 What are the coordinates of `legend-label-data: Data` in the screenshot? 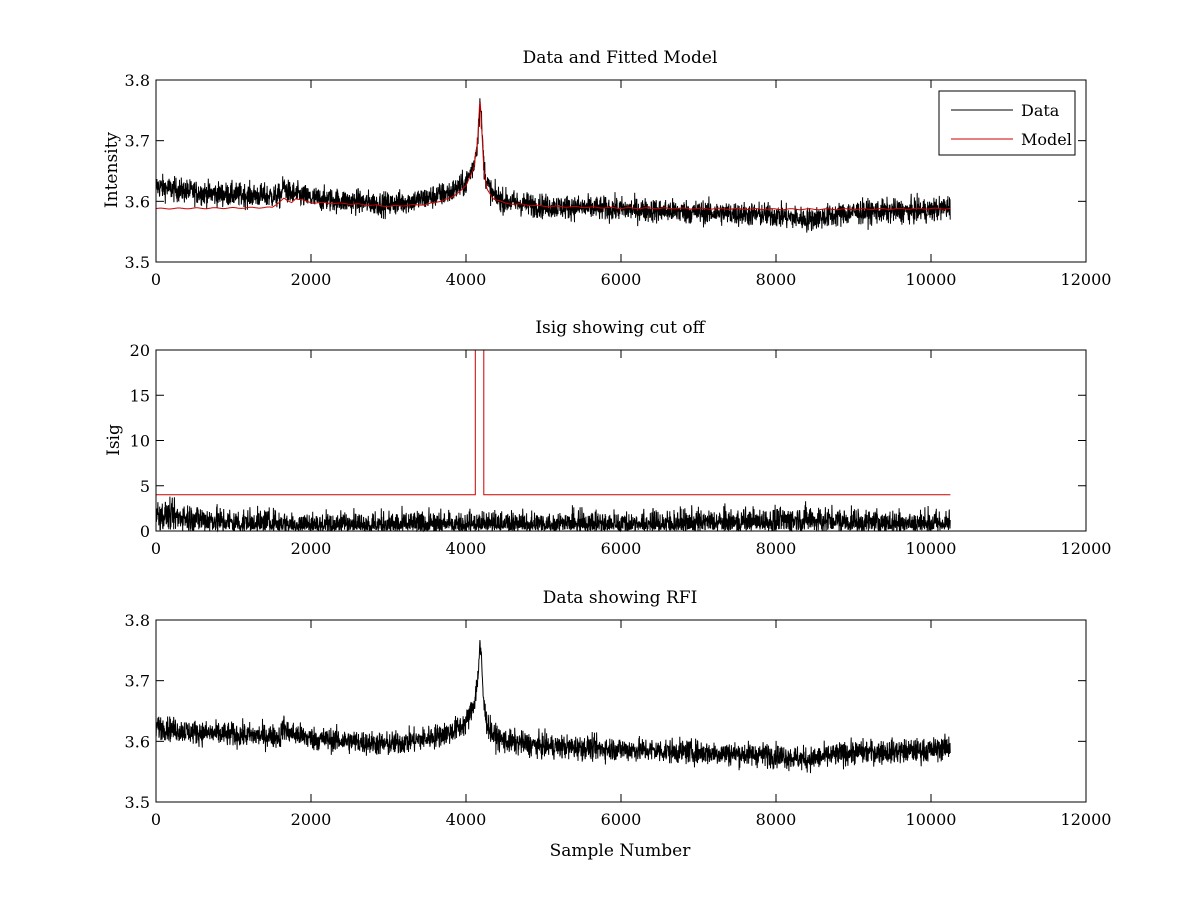 It's located at (1040, 110).